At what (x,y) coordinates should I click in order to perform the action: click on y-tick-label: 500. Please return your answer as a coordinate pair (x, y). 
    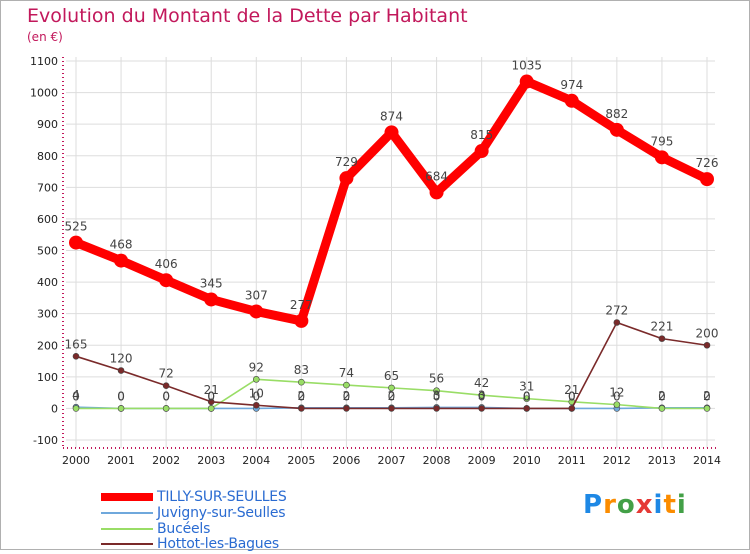
    Looking at the image, I should click on (47, 251).